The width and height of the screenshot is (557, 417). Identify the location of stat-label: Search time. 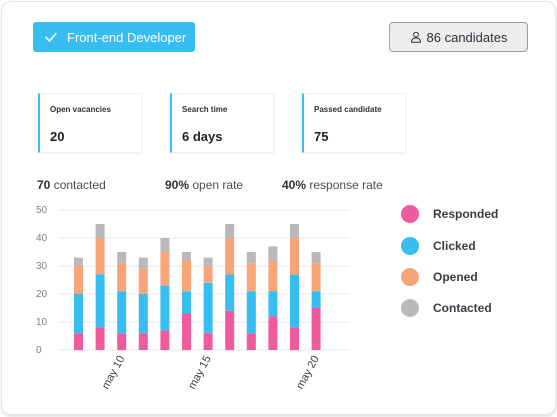
(205, 109).